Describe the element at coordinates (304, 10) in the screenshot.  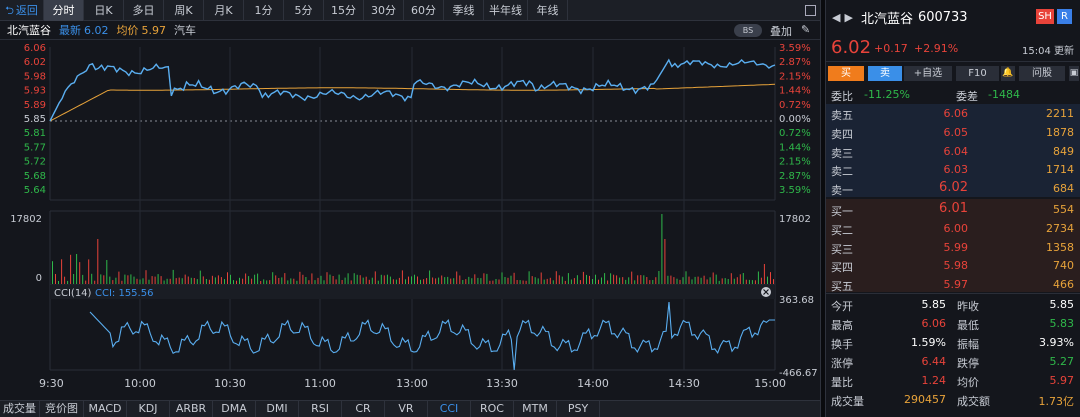
I see `tab-5min: 5分` at that location.